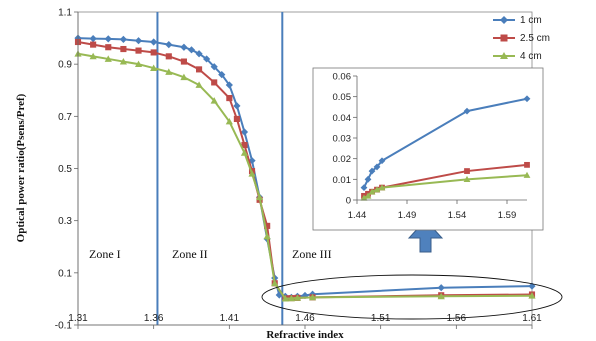  I want to click on legend-label-4cm: 4 cm, so click(531, 56).